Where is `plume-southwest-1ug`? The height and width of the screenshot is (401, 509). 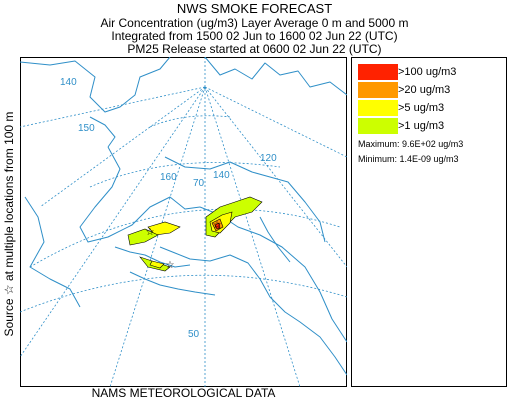
plume-southwest-1ug is located at coordinates (143, 237).